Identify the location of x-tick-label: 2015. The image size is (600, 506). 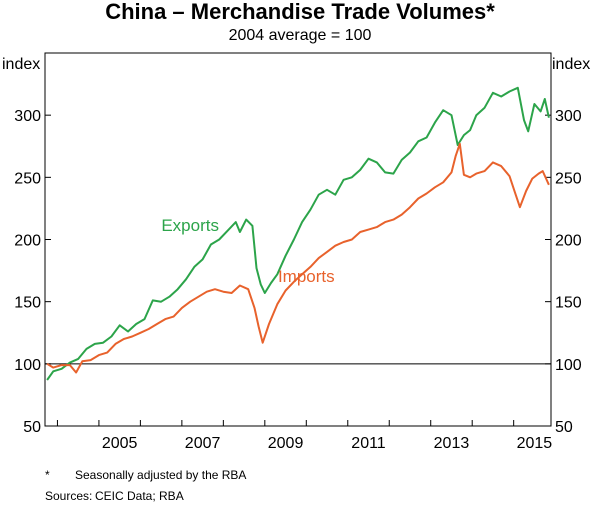
(535, 443).